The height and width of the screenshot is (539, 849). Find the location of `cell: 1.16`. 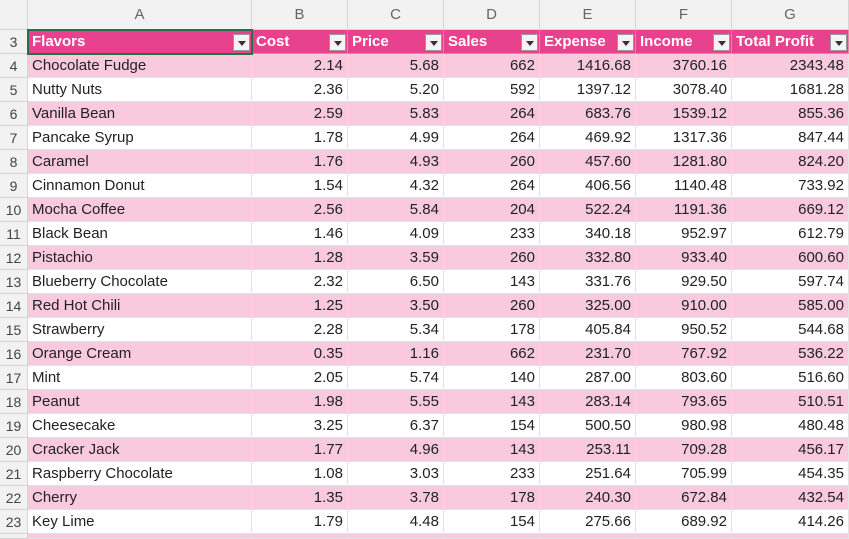

cell: 1.16 is located at coordinates (396, 354).